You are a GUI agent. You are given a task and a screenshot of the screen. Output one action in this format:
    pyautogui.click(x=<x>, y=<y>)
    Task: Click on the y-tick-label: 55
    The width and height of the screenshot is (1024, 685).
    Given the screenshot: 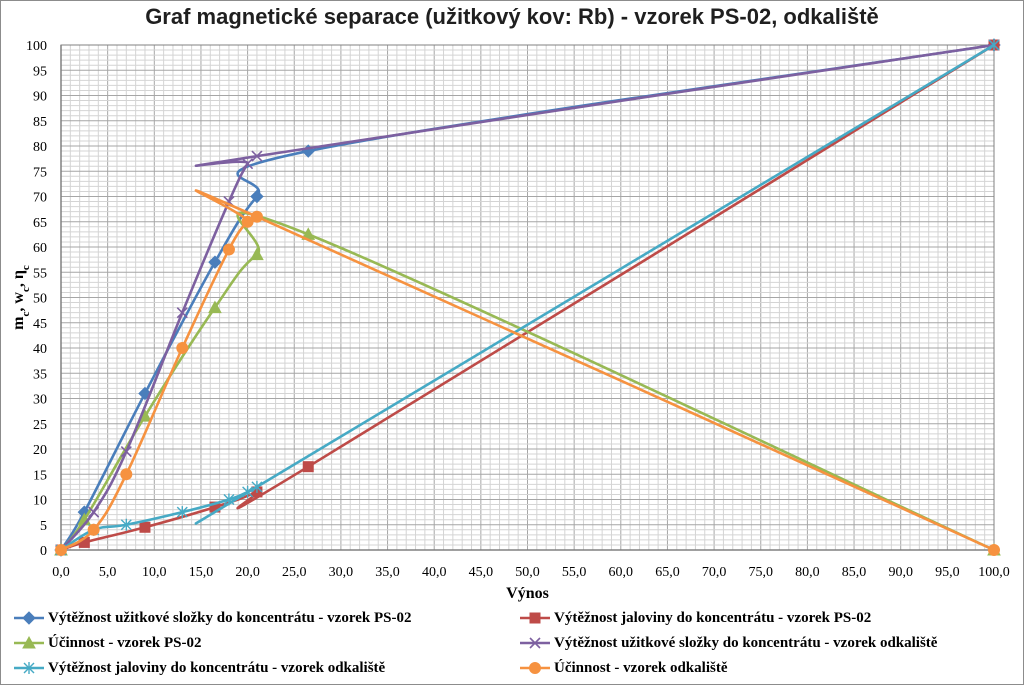 What is the action you would take?
    pyautogui.click(x=40, y=273)
    